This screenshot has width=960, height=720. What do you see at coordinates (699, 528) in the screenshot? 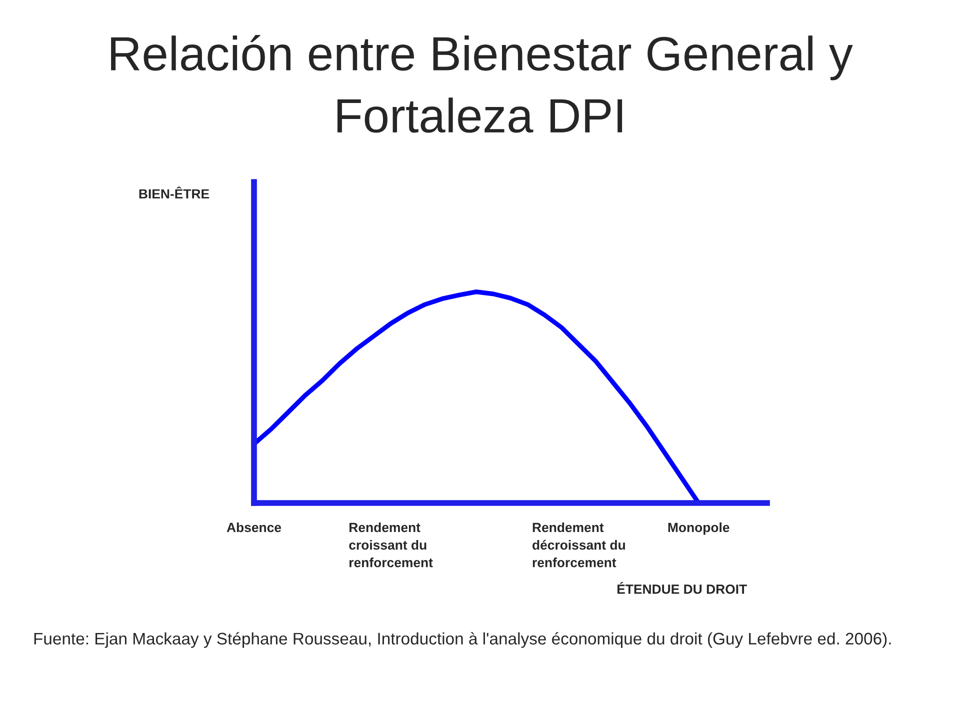
I see `x-tick-label: Monopole` at bounding box center [699, 528].